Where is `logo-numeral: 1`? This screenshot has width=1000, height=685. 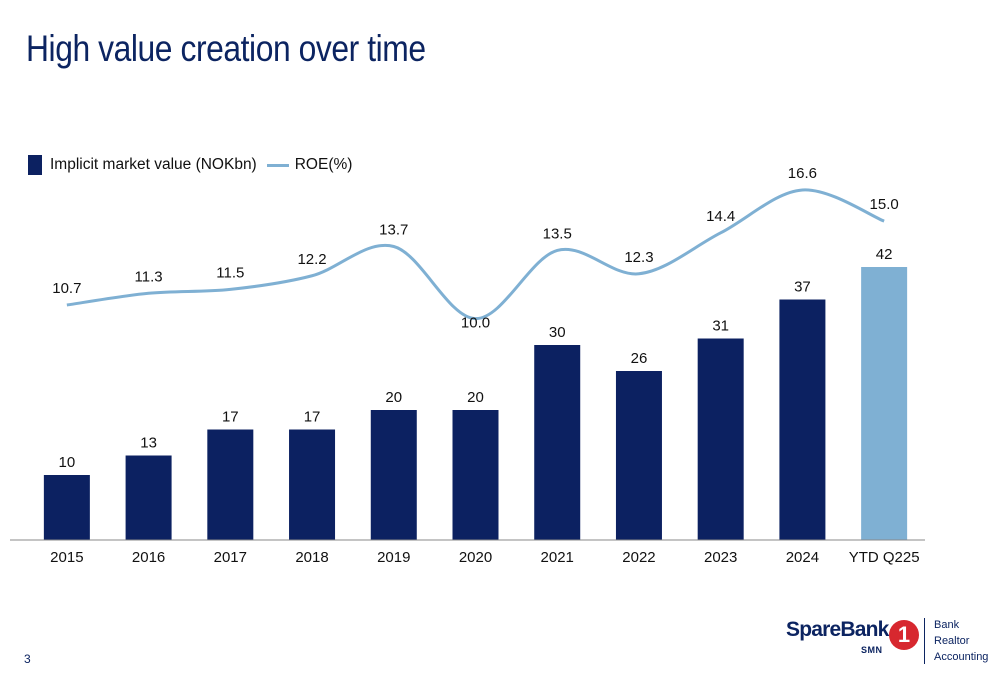 logo-numeral: 1 is located at coordinates (904, 634).